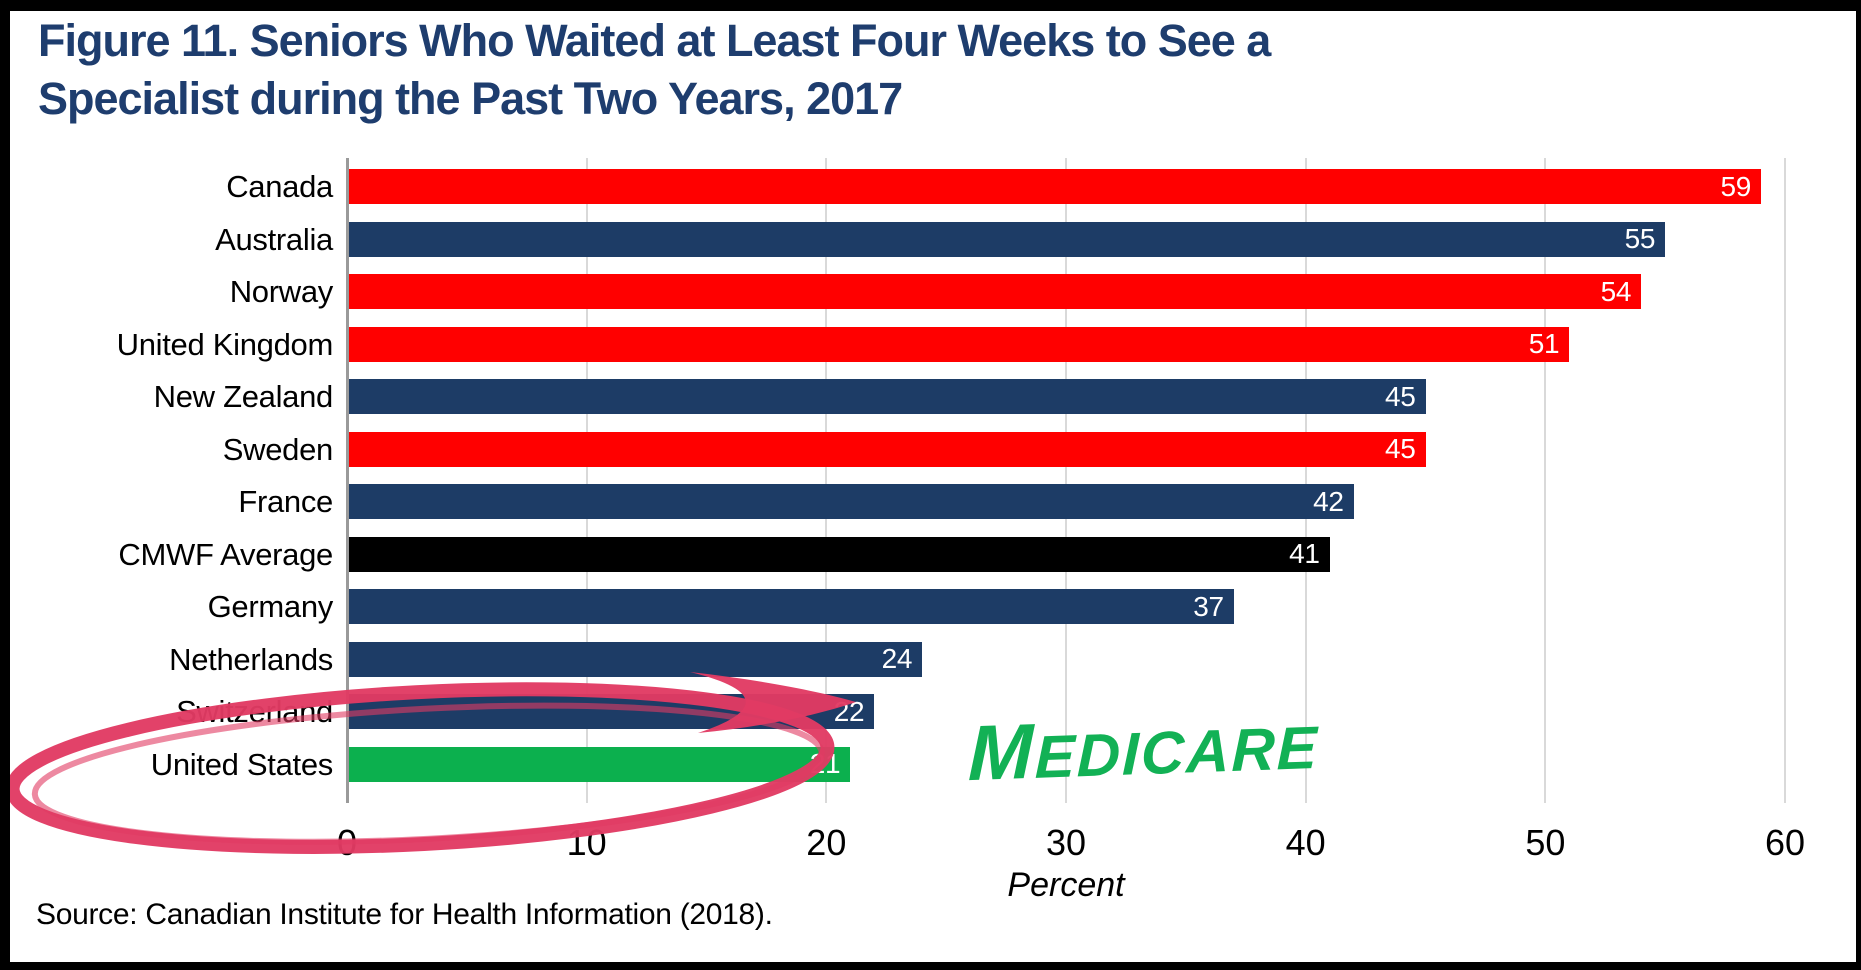 Image resolution: width=1861 pixels, height=970 pixels. Describe the element at coordinates (995, 291) in the screenshot. I see `bar: 54` at that location.